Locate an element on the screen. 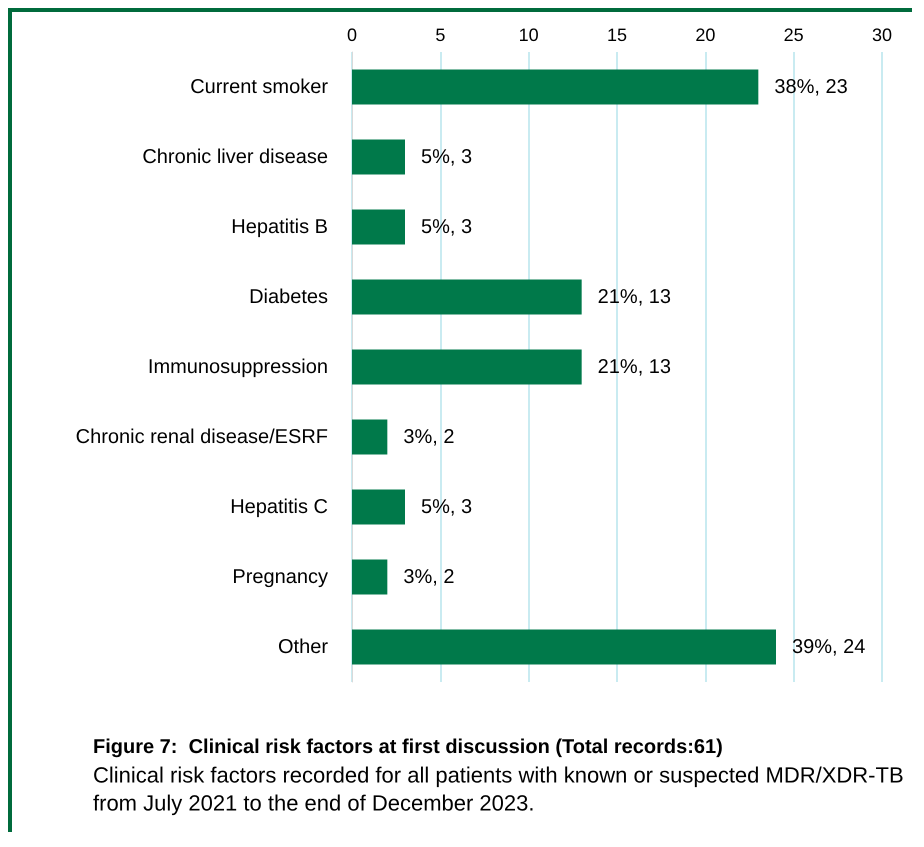  y-tick-label: Other is located at coordinates (303, 647).